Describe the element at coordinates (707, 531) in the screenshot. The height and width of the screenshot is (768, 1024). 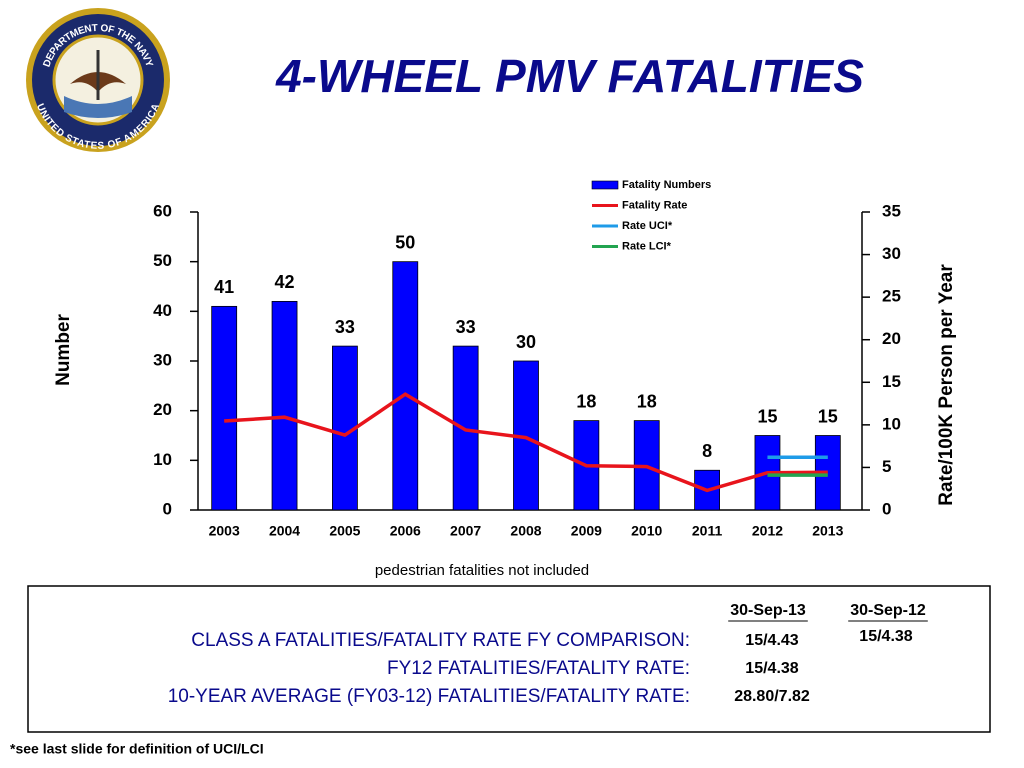
I see `x-tick-label: 2011` at that location.